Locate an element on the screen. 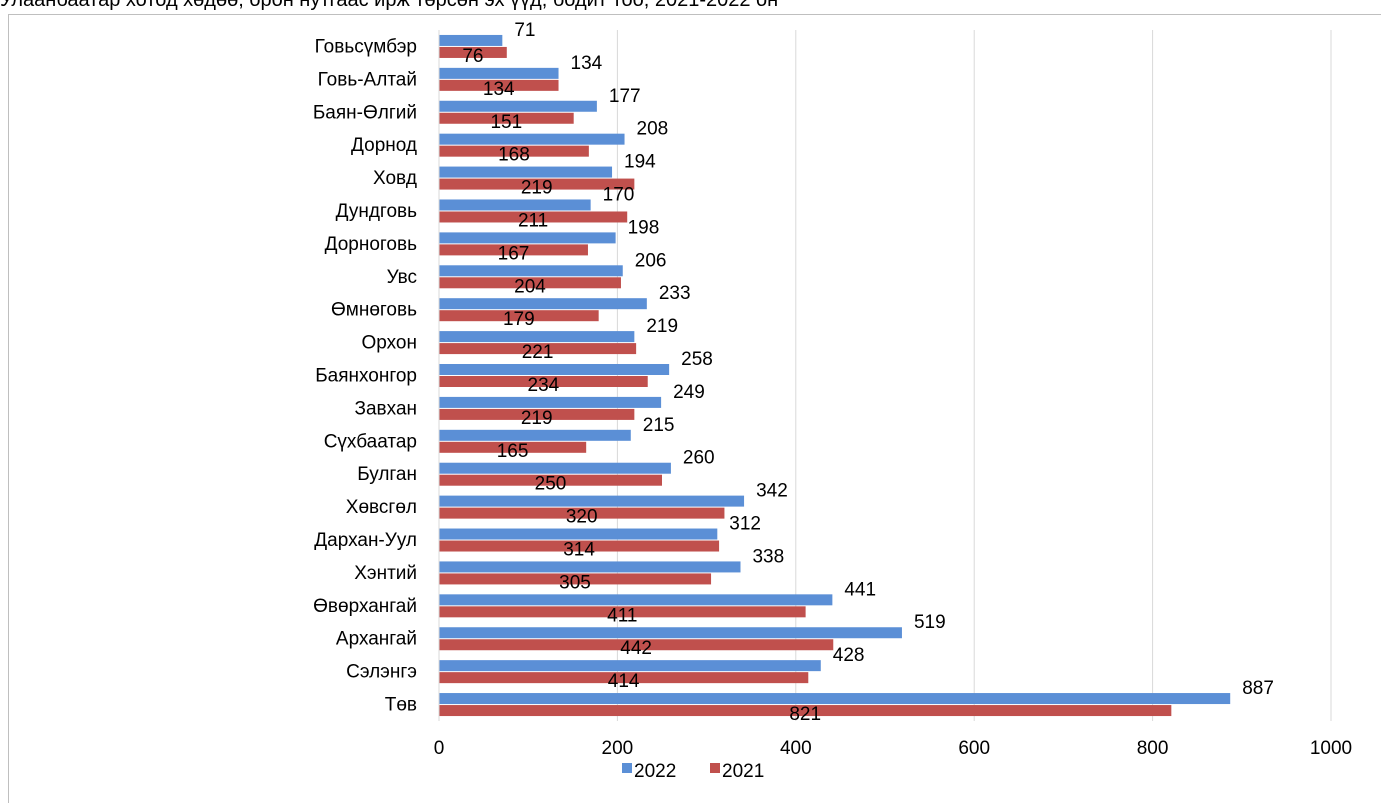 Image resolution: width=1381 pixels, height=803 pixels. data-label-2022: 71 is located at coordinates (524, 30).